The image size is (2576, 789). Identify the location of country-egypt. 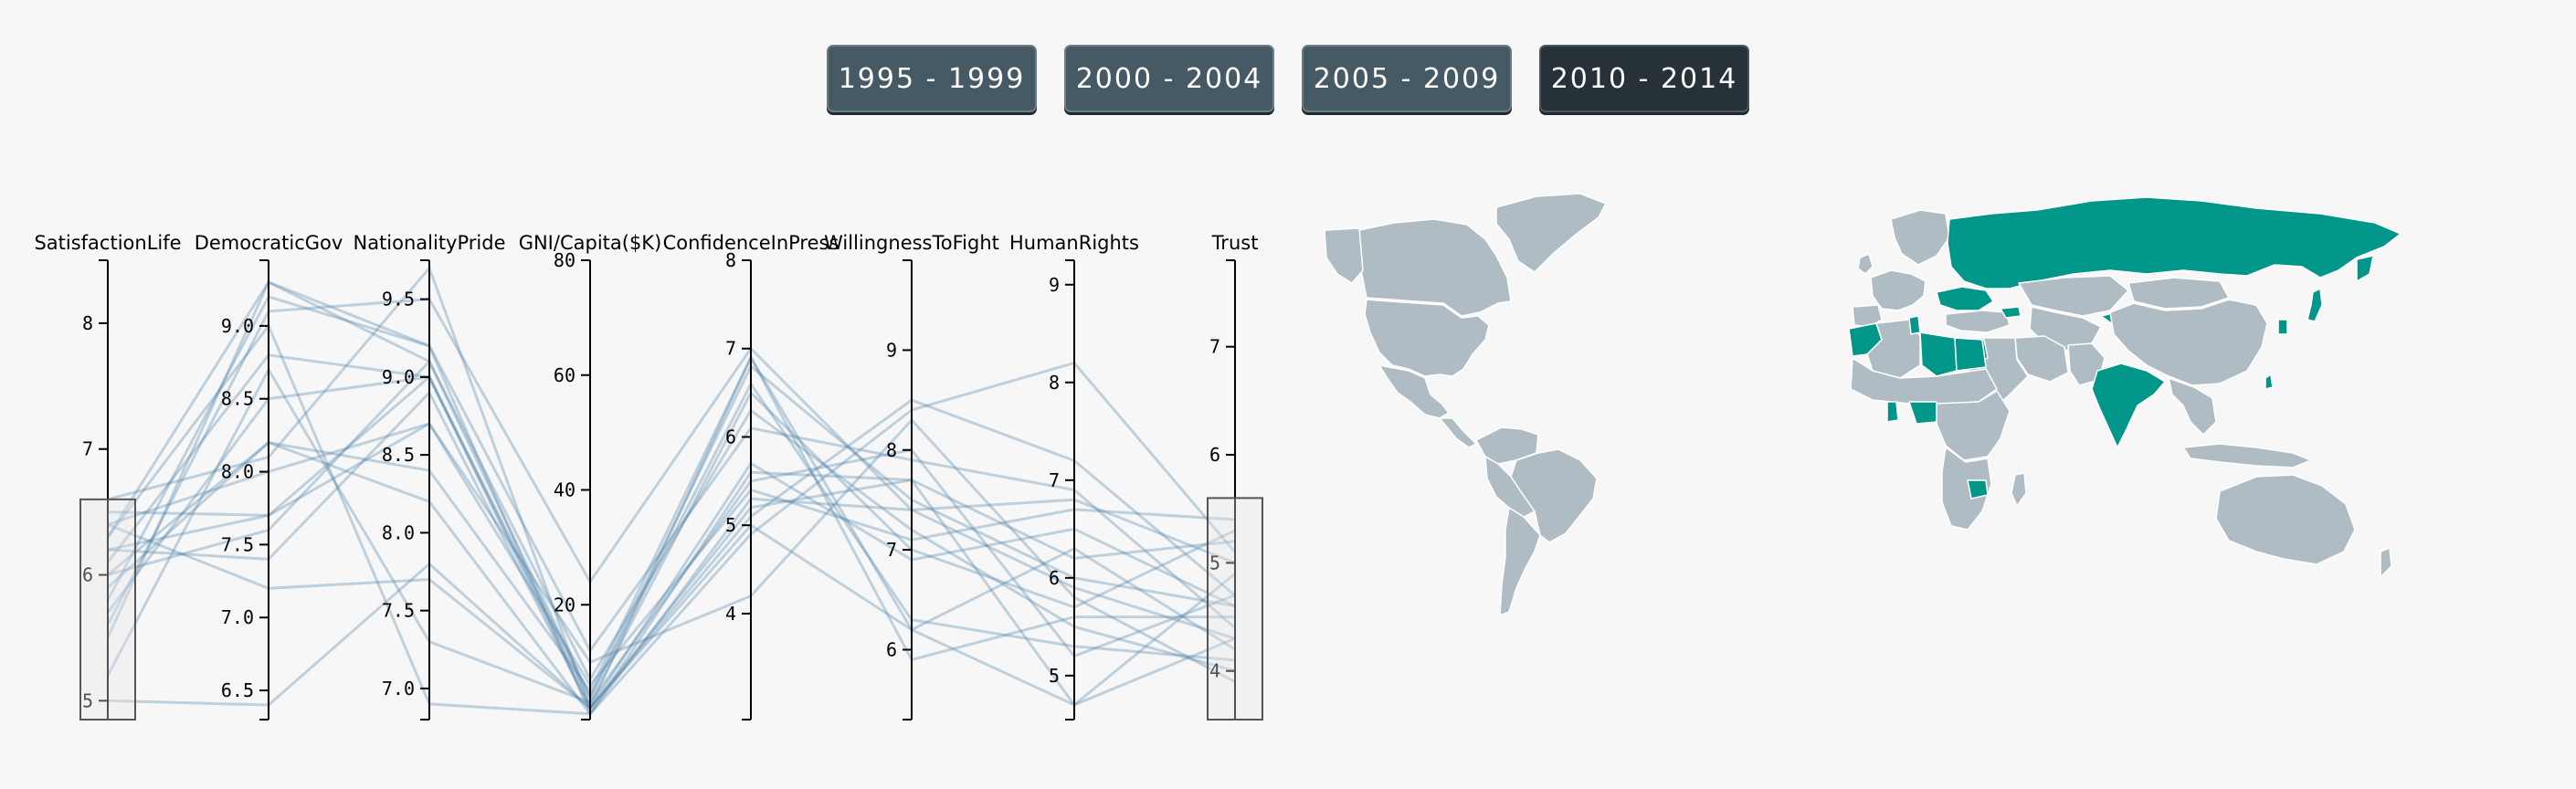
(1971, 354).